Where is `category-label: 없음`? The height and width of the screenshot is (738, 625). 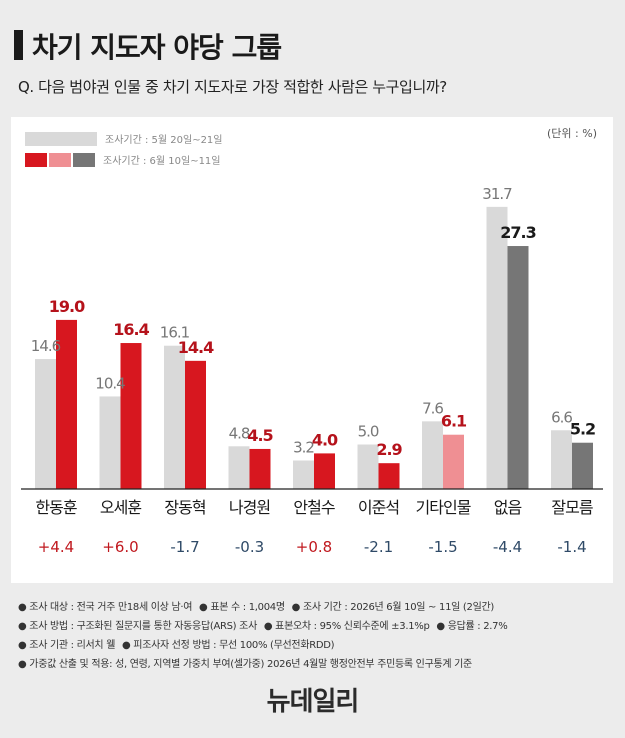
category-label: 없음 is located at coordinates (508, 507).